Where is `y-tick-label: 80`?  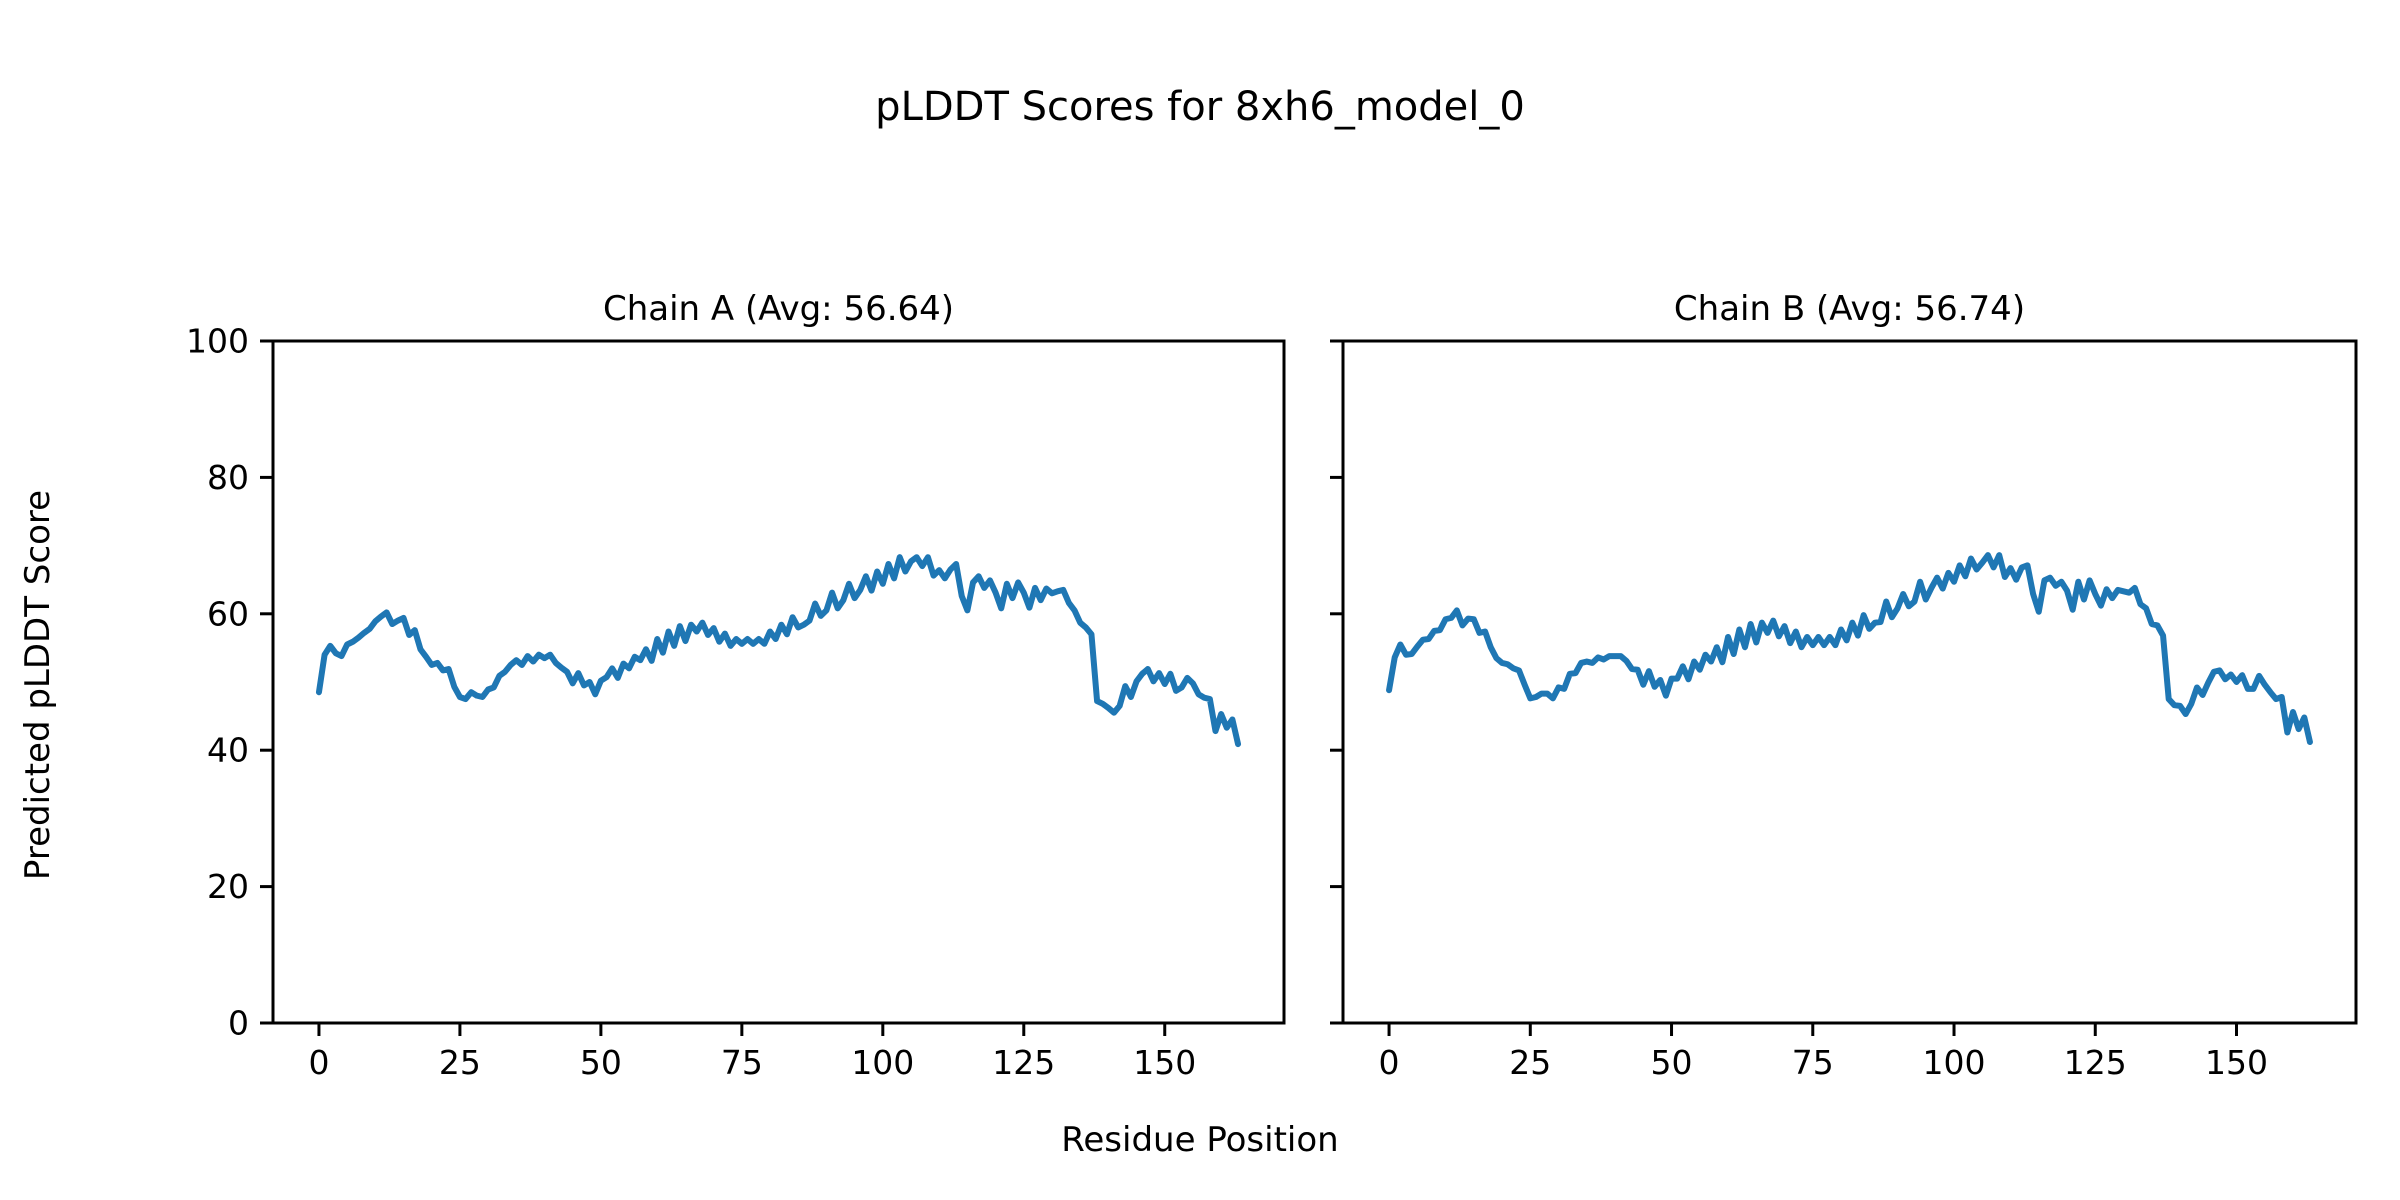 y-tick-label: 80 is located at coordinates (228, 477).